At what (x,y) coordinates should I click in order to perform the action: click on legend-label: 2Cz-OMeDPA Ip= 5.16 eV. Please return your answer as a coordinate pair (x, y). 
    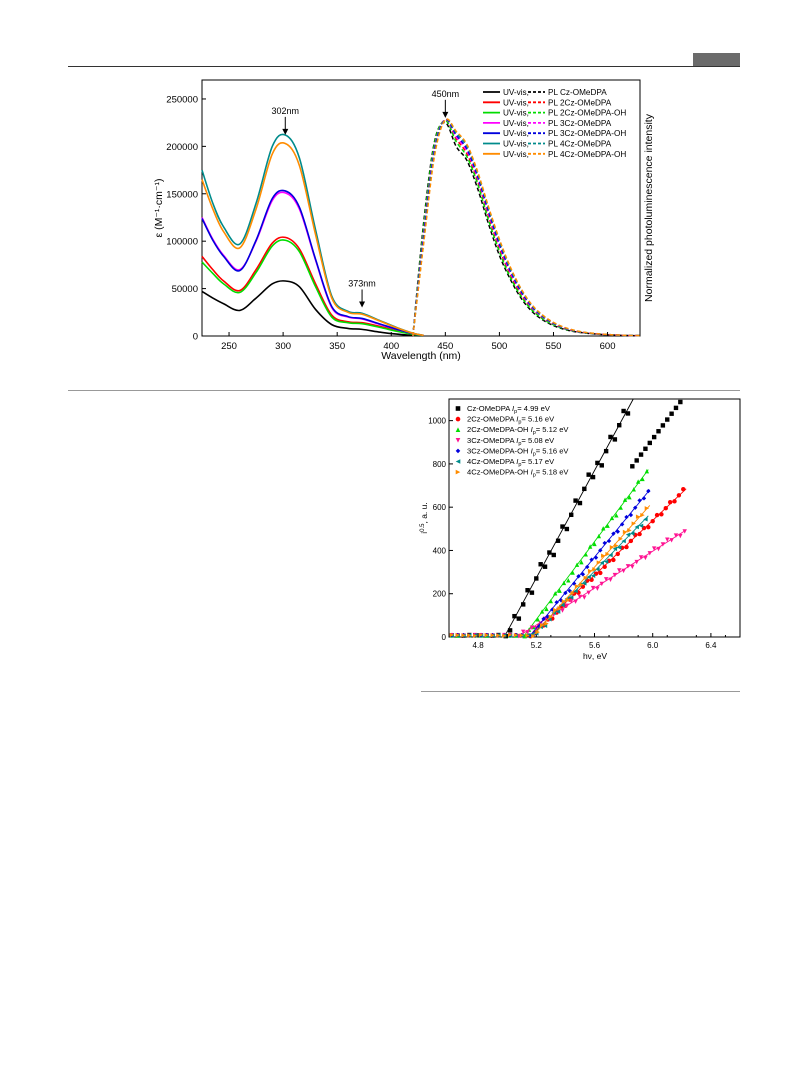
    Looking at the image, I should click on (511, 420).